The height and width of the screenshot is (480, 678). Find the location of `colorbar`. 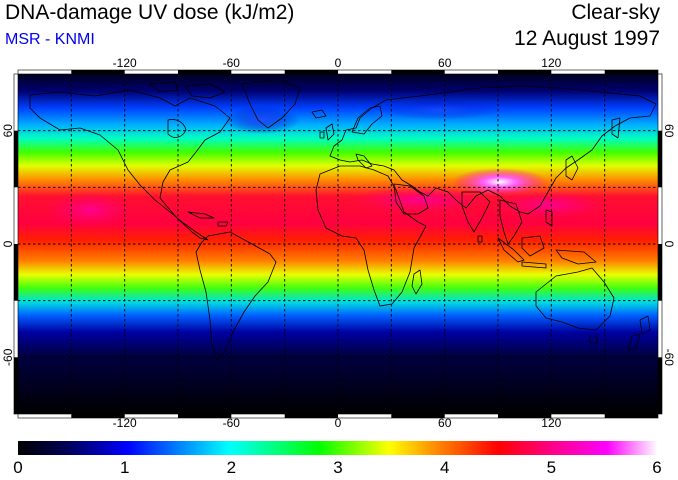

colorbar is located at coordinates (338, 448).